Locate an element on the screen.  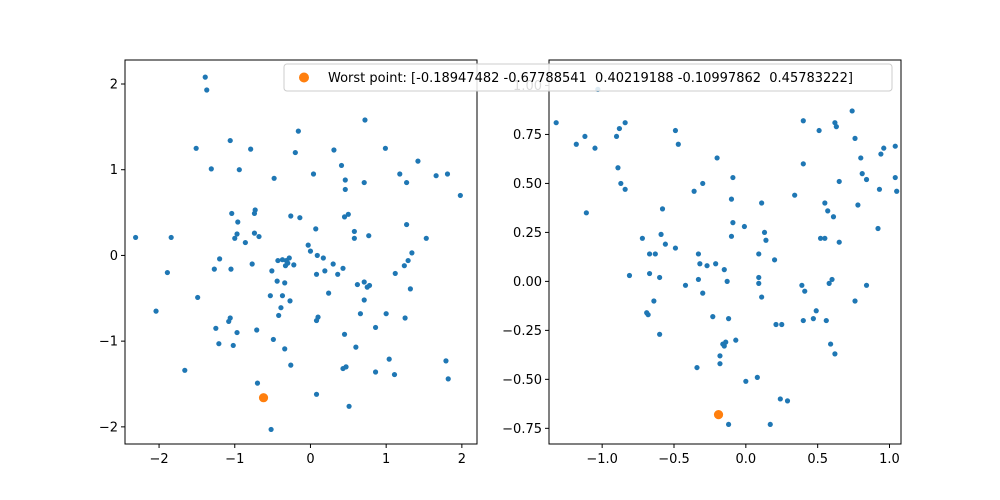
worst-point-marker is located at coordinates (718, 415).